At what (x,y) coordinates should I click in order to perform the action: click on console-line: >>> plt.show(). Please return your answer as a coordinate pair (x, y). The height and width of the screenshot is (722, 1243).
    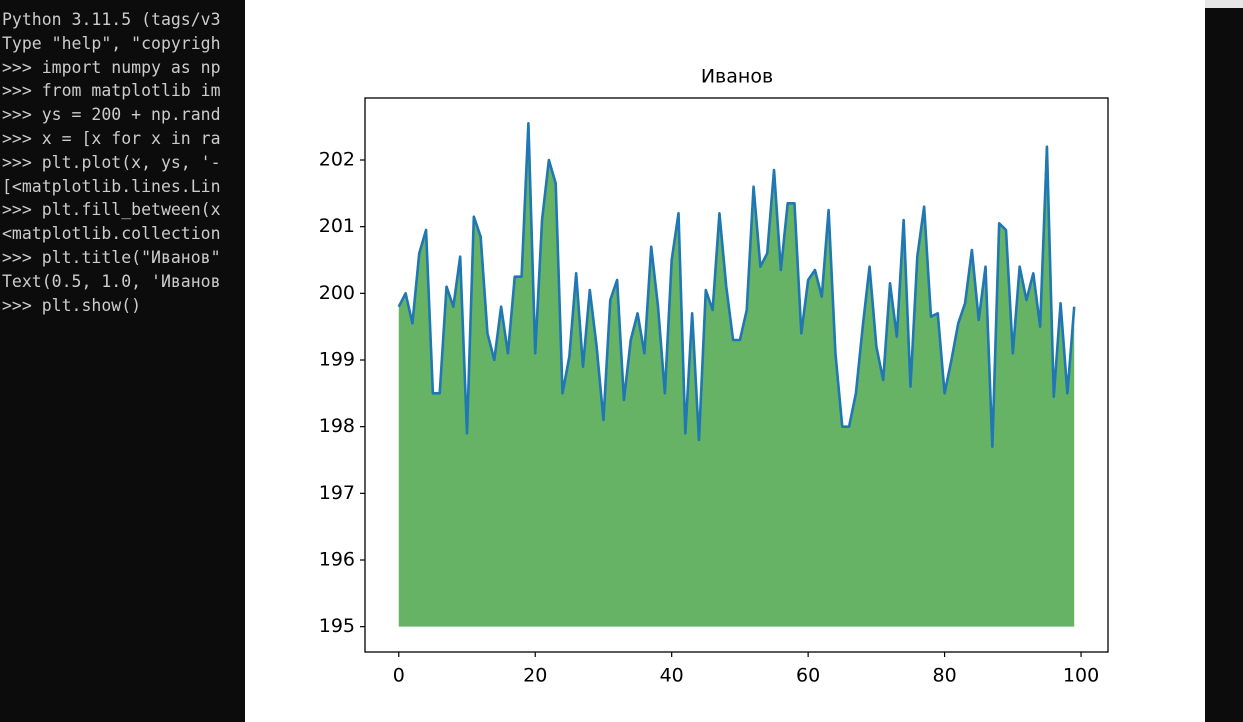
    Looking at the image, I should click on (72, 305).